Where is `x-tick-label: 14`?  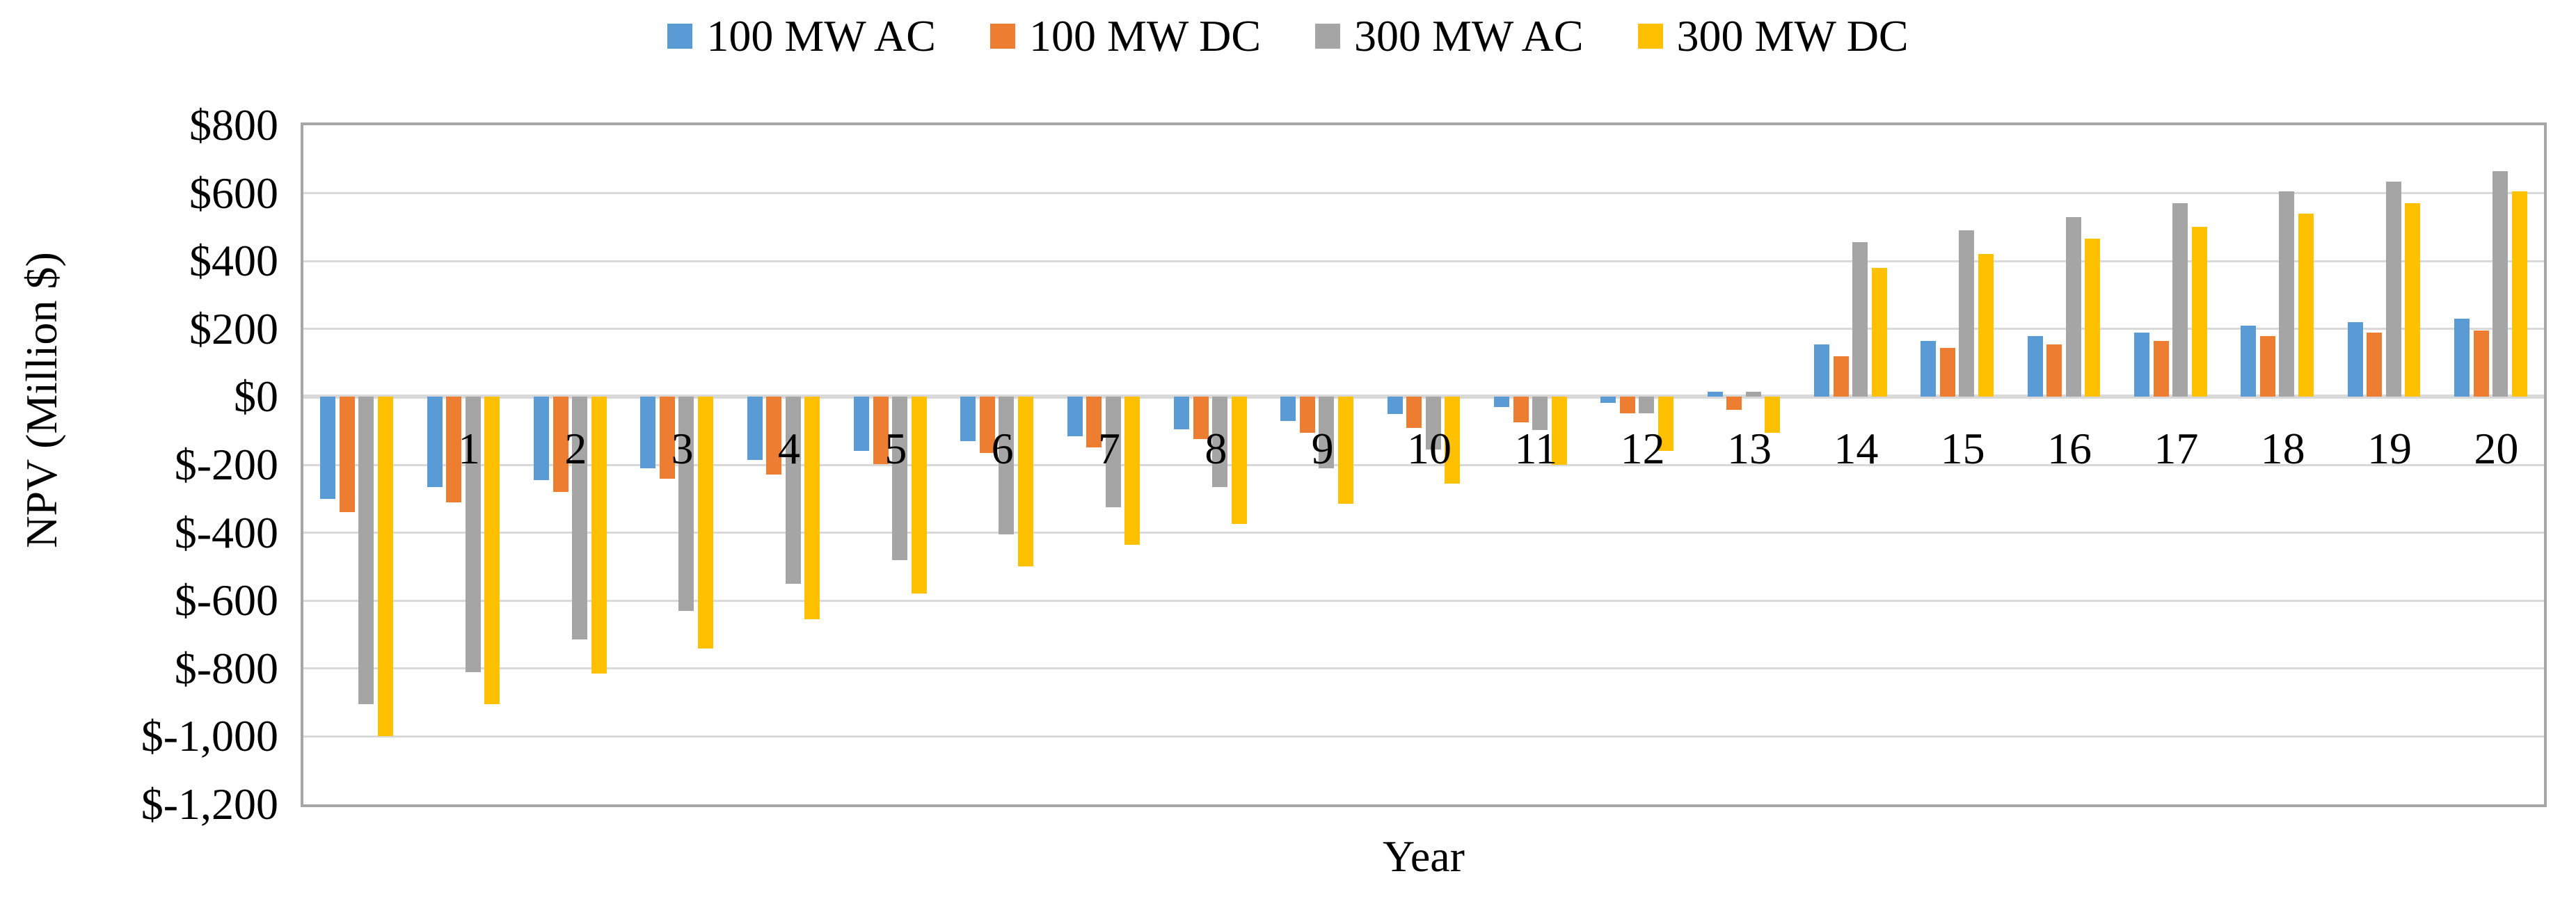
x-tick-label: 14 is located at coordinates (1856, 449).